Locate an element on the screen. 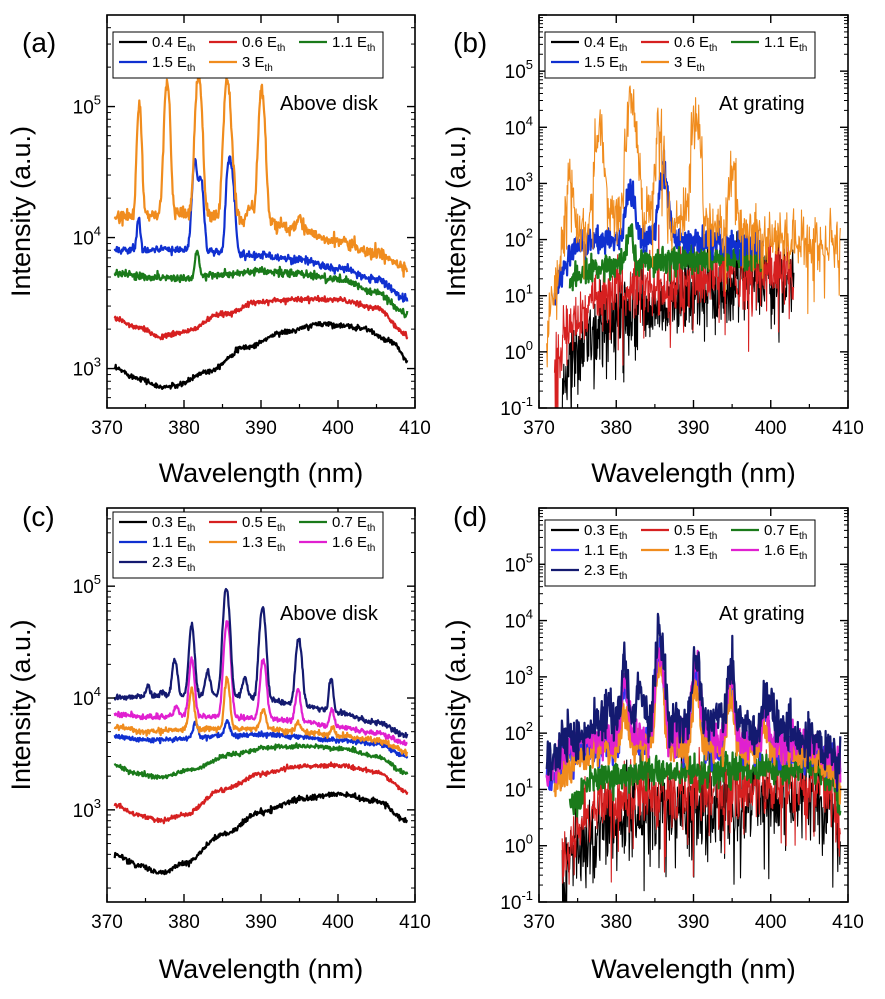 The image size is (885, 999). panel-tag: (a) is located at coordinates (39, 42).